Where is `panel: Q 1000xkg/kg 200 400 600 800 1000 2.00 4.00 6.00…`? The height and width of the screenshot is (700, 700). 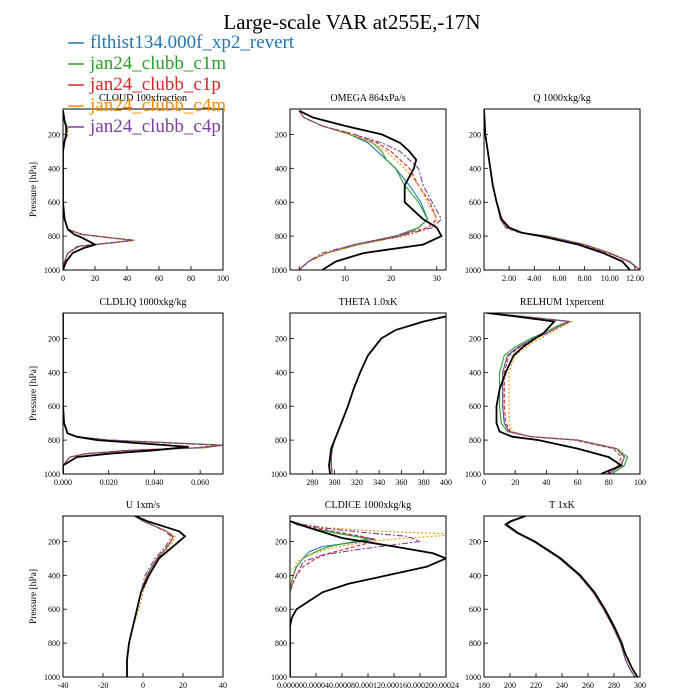 panel: Q 1000xkg/kg 200 400 600 800 1000 2.00 4.00 6.00… is located at coordinates (554, 188).